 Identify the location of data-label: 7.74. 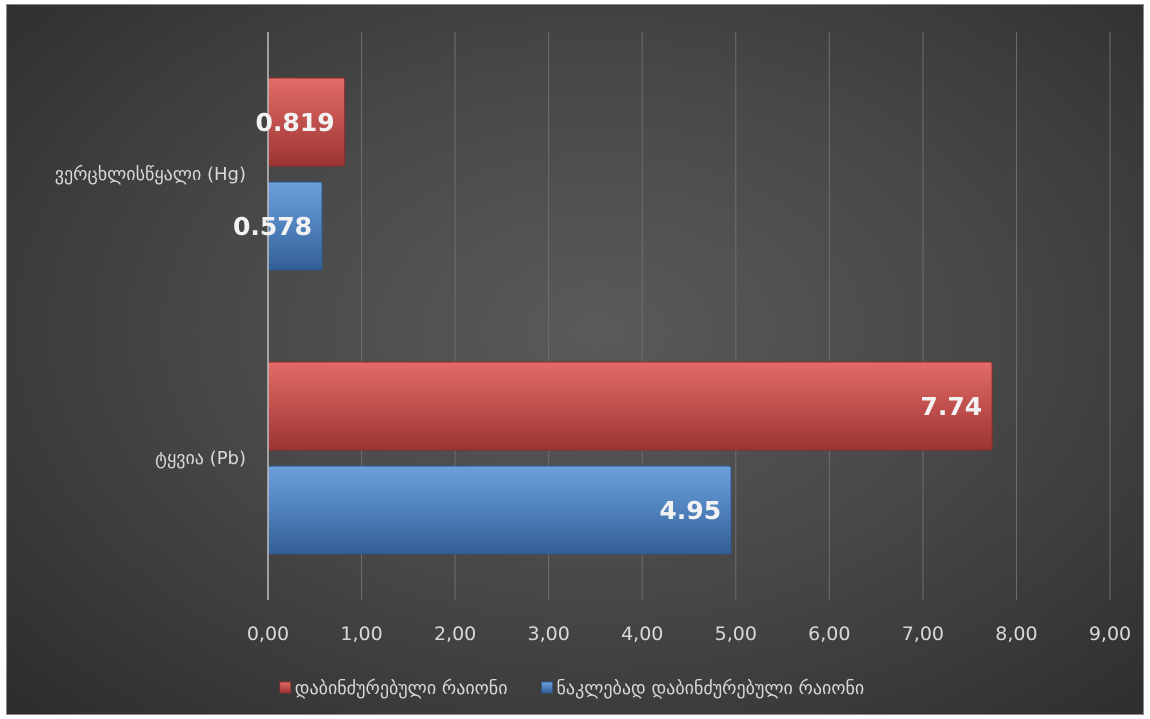
(951, 406).